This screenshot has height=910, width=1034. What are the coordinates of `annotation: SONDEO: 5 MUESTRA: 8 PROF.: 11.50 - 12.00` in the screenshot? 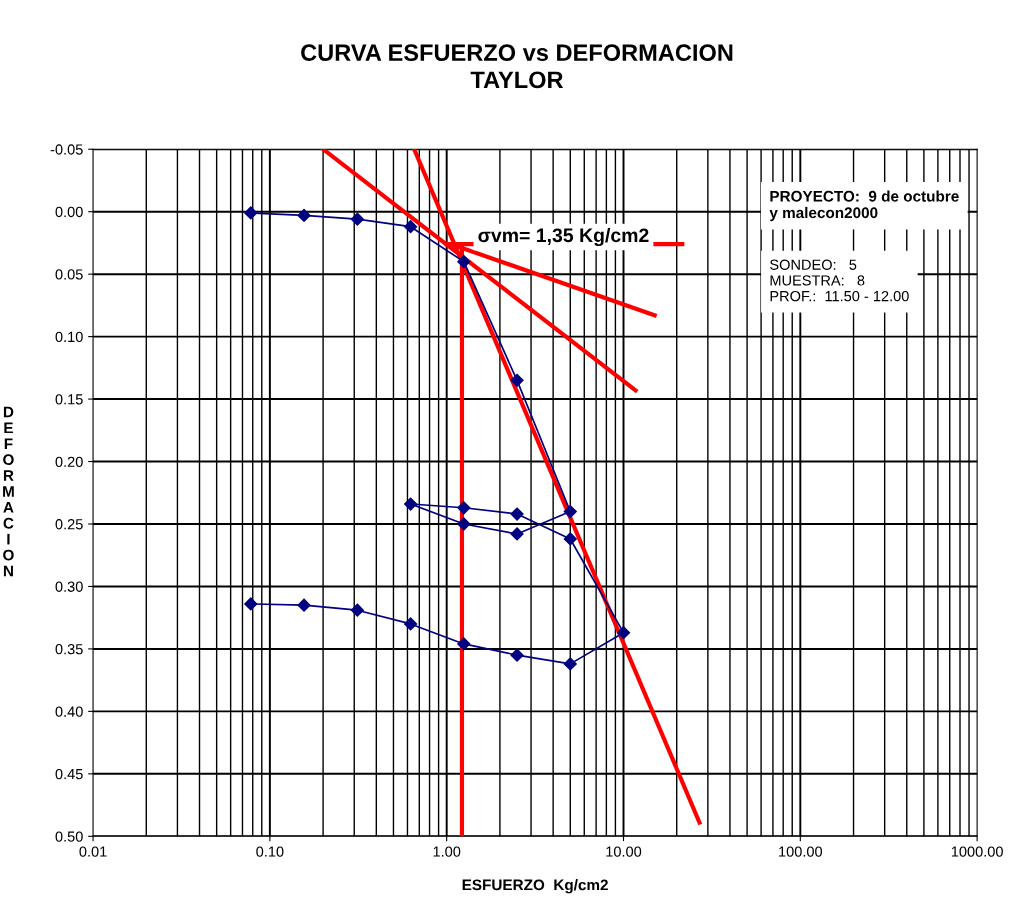 It's located at (839, 280).